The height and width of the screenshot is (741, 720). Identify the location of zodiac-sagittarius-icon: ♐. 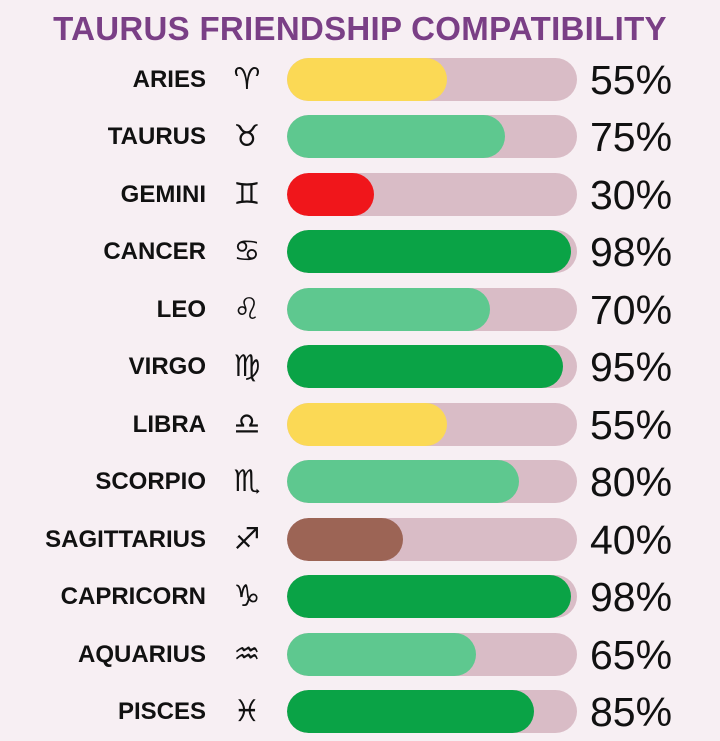
(247, 539).